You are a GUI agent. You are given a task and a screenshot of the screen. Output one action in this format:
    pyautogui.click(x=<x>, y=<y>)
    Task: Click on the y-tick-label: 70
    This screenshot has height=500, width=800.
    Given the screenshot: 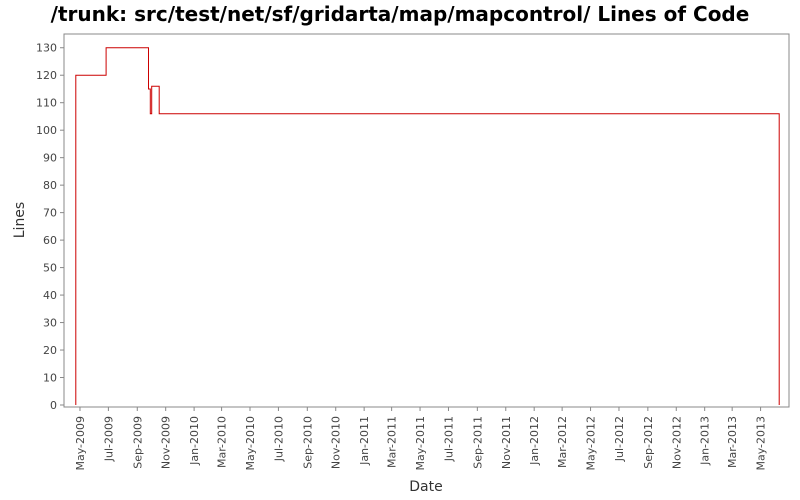 What is the action you would take?
    pyautogui.click(x=50, y=213)
    